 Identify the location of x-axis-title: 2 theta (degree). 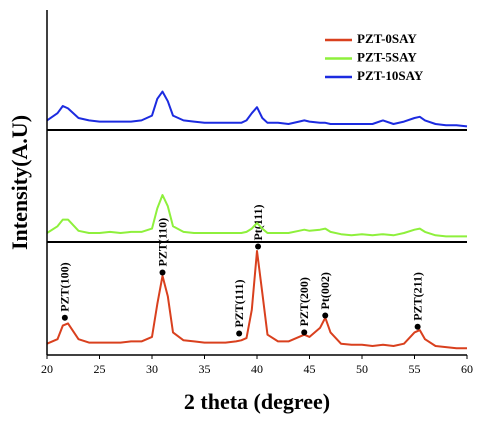
(257, 401).